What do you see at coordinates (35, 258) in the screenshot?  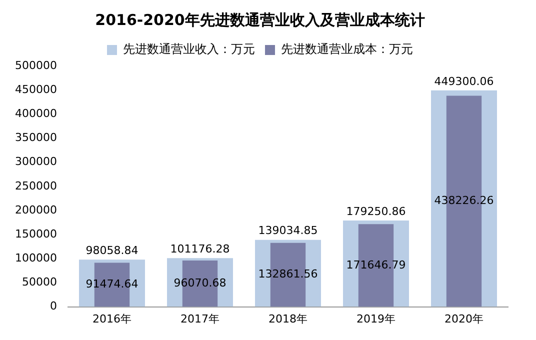 I see `y-tick-label: 100000` at bounding box center [35, 258].